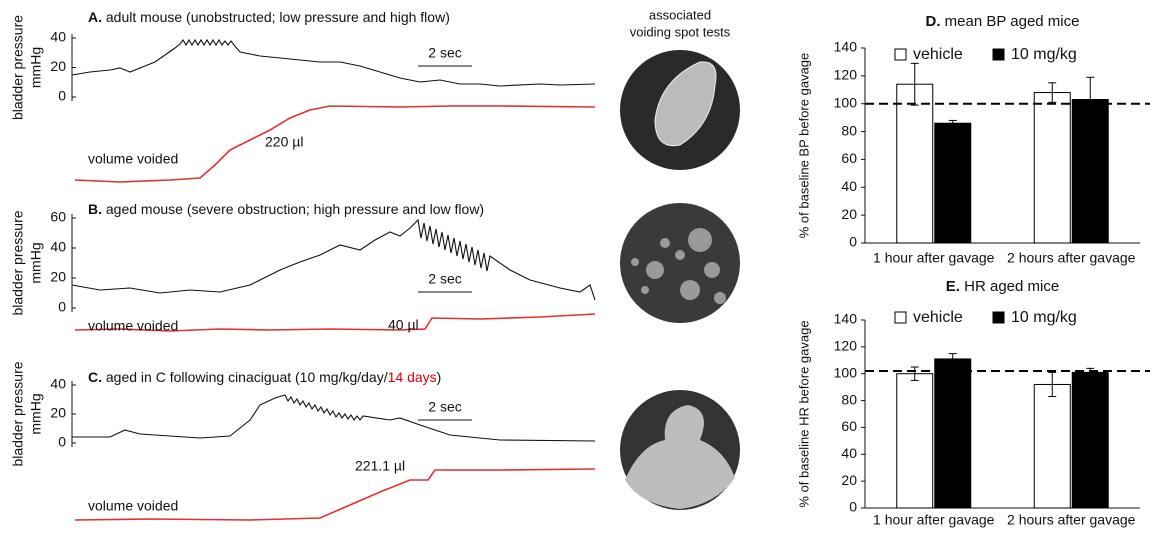 The height and width of the screenshot is (534, 1155). Describe the element at coordinates (95, 209) in the screenshot. I see `panel-label: B.` at that location.